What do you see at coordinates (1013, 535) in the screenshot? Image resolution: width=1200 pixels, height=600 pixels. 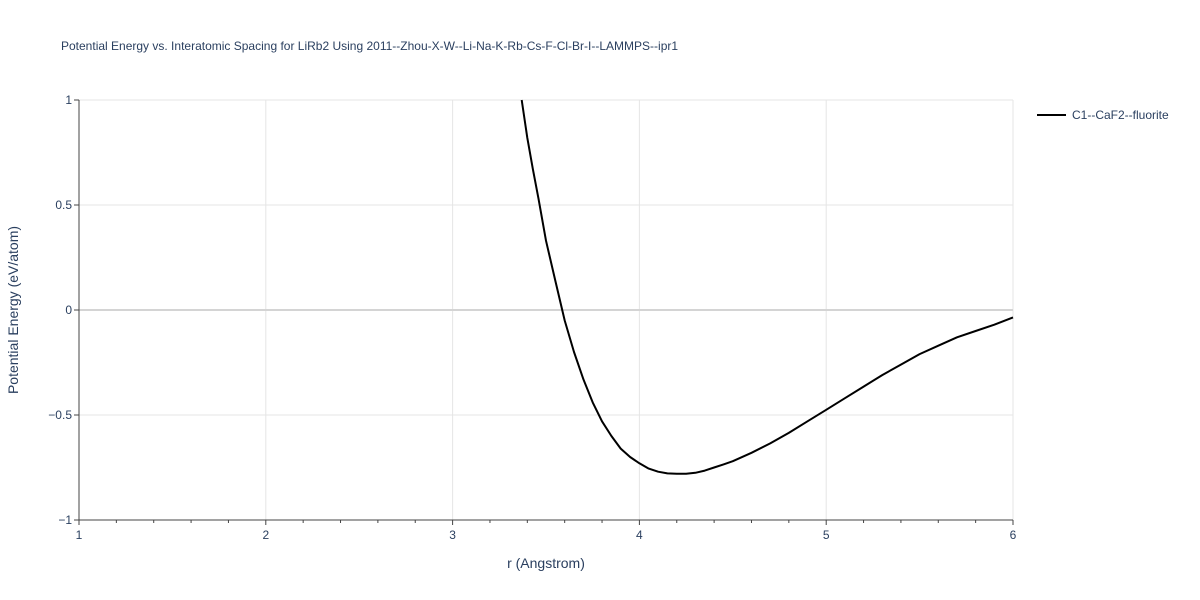 I see `x-tick-label: 6` at bounding box center [1013, 535].